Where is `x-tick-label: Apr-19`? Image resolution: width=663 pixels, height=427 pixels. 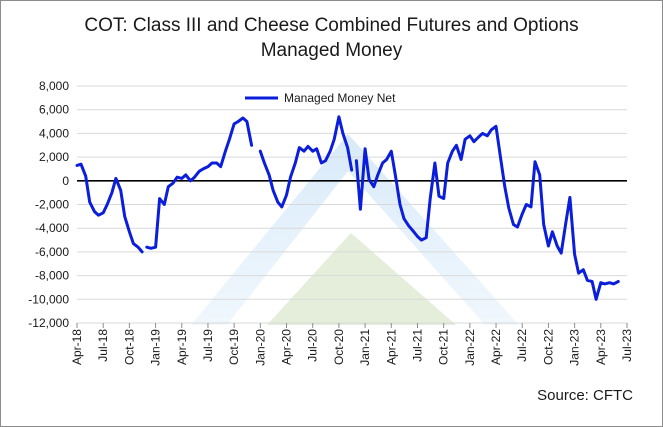 x-tick-label: Apr-19 is located at coordinates (182, 347).